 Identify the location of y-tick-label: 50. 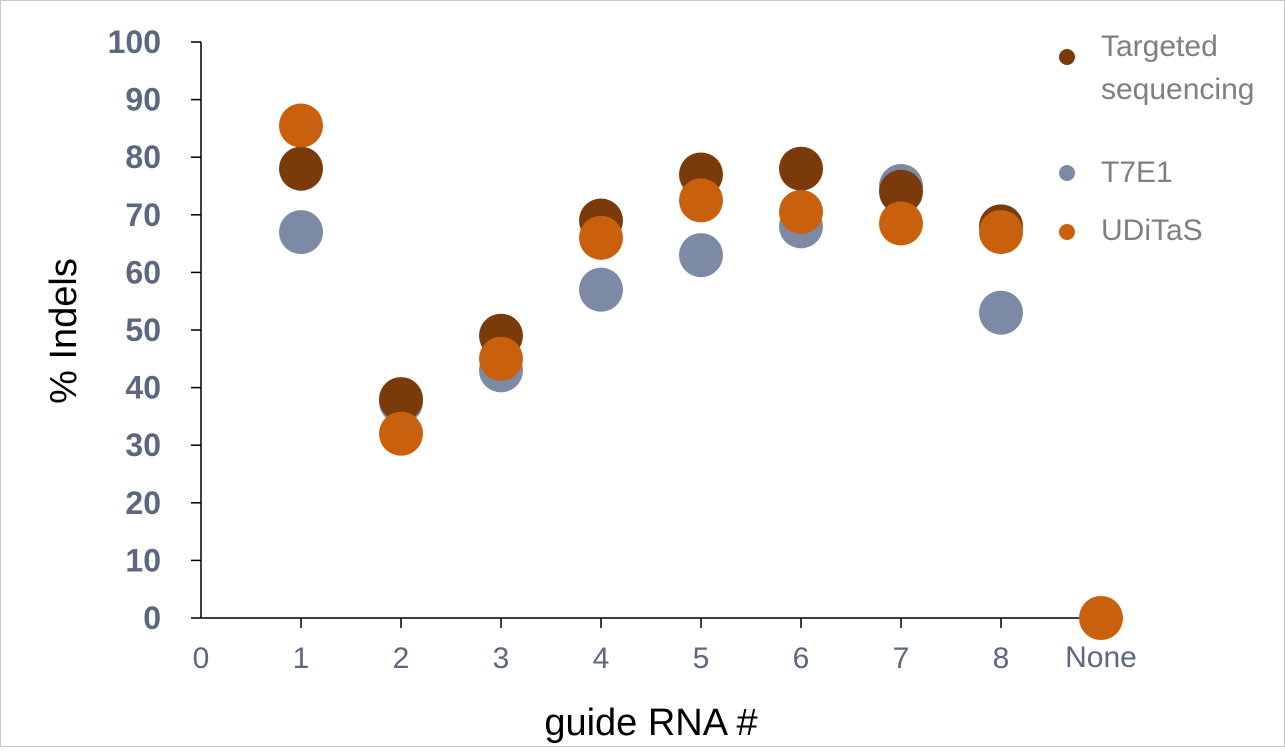
(143, 330).